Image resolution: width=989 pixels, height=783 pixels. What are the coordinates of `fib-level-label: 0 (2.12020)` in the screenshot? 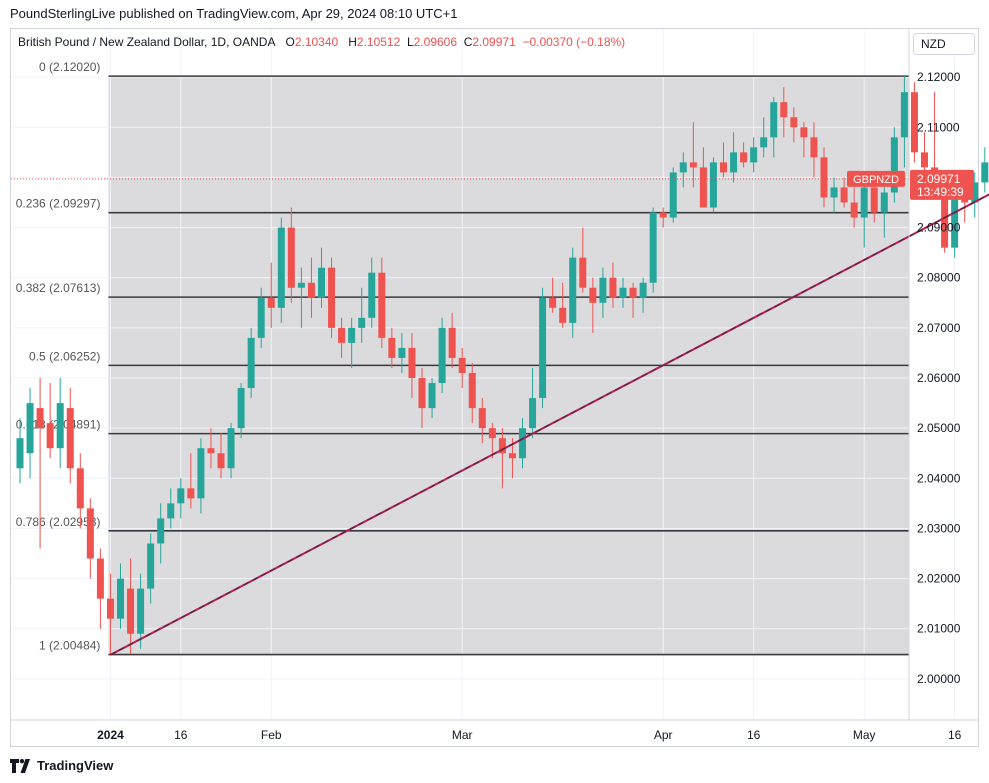 It's located at (69, 67).